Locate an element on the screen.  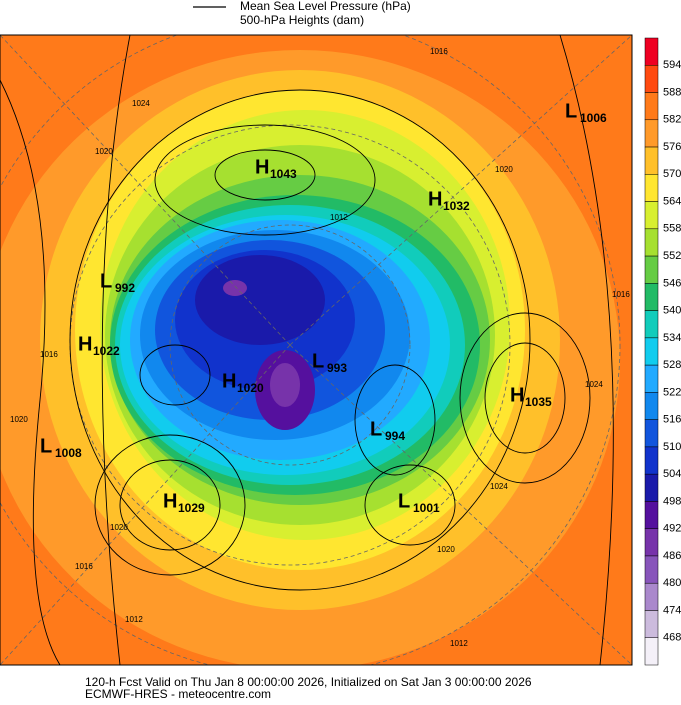
colorbar-label: 588 is located at coordinates (672, 92).